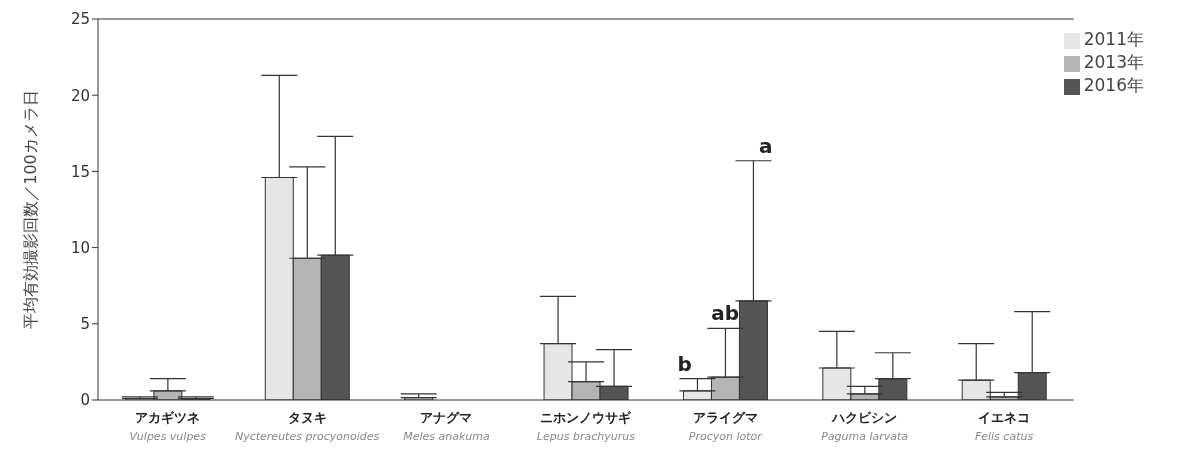 Image resolution: width=1192 pixels, height=468 pixels. I want to click on y-tick-label: 0, so click(85, 400).